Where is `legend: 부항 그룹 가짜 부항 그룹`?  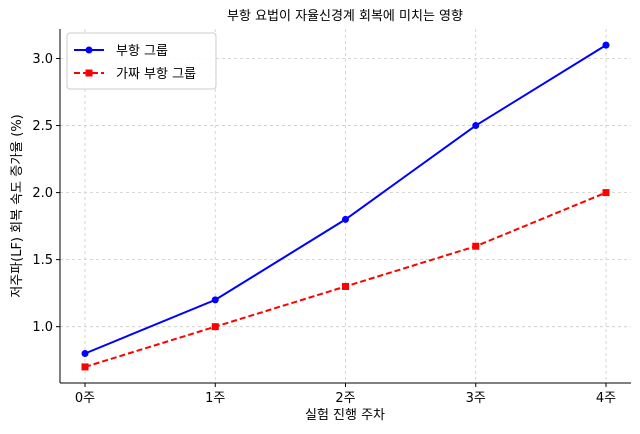 legend: 부항 그룹 가짜 부항 그룹 is located at coordinates (141, 61).